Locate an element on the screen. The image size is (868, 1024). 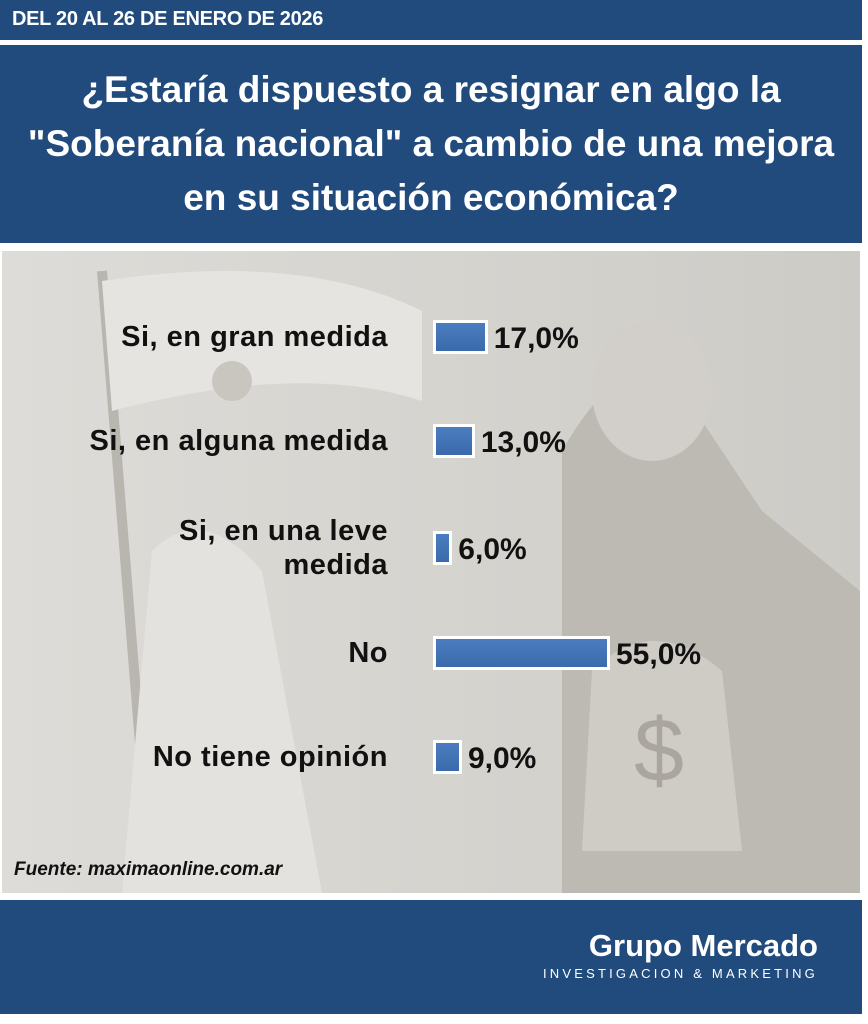
figure-woman is located at coordinates (222, 711).